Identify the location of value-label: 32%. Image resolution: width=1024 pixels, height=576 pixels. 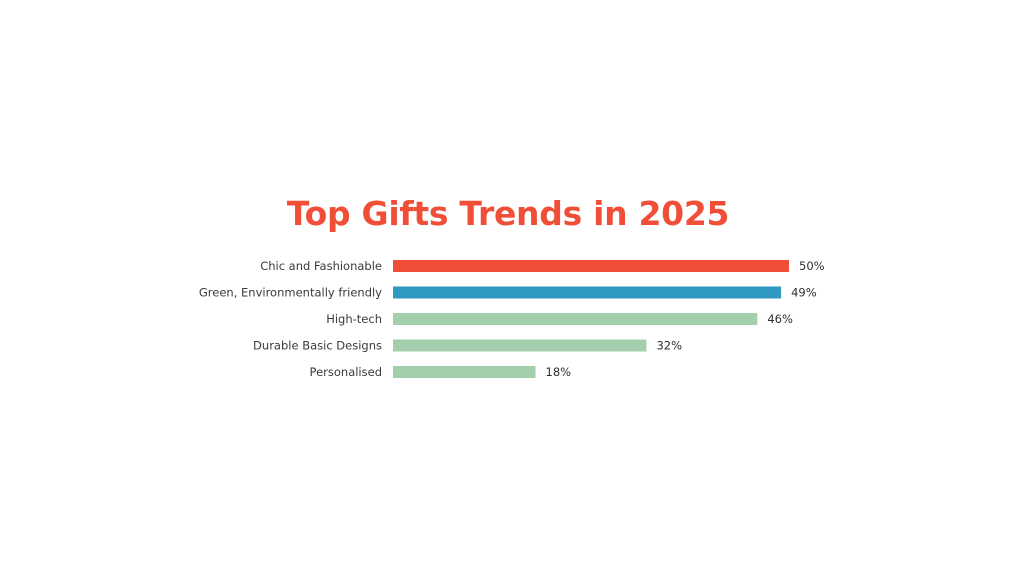
(669, 346).